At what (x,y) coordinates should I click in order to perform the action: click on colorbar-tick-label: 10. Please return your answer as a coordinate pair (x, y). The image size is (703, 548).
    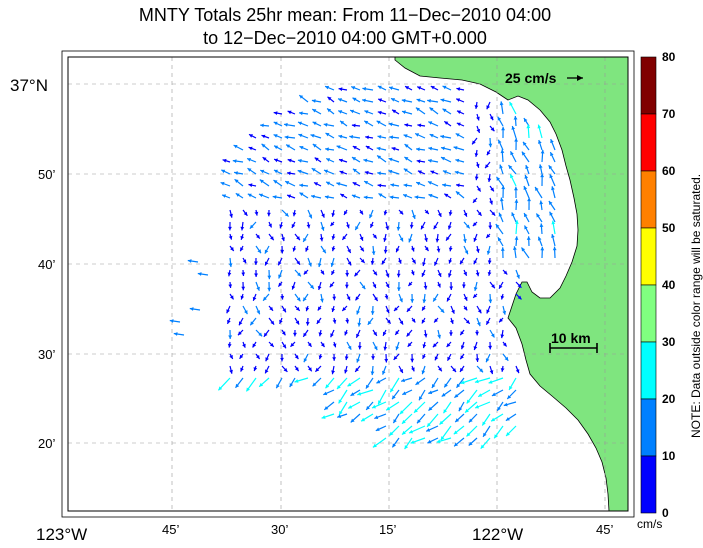
    Looking at the image, I should click on (669, 456).